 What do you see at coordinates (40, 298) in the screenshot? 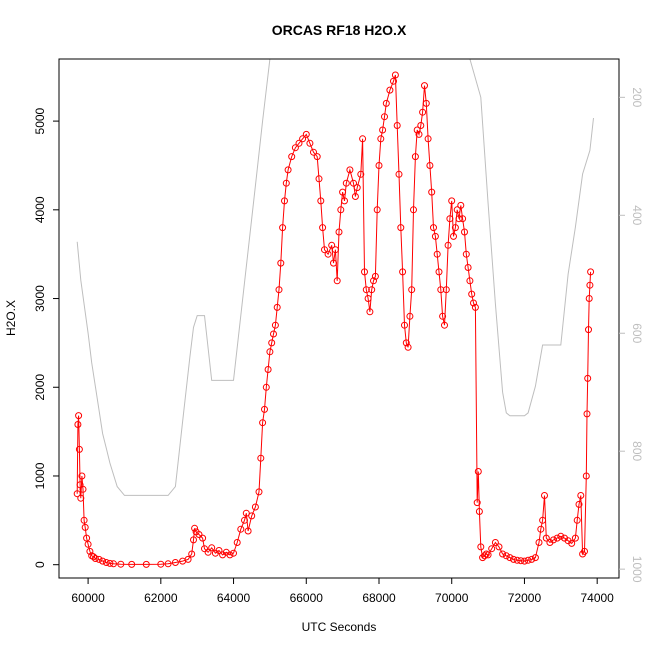
I see `y-tick-label: 3000` at bounding box center [40, 298].